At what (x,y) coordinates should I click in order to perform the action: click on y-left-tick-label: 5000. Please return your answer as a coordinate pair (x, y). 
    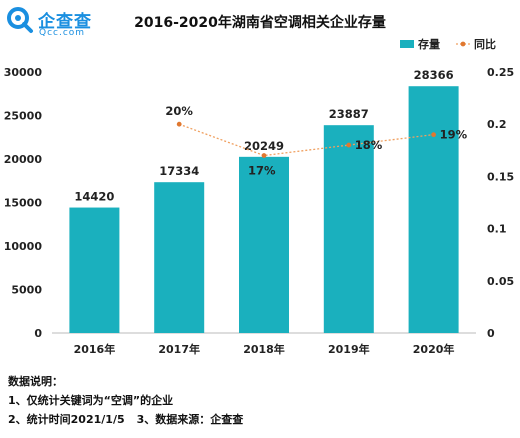
    Looking at the image, I should click on (26, 290).